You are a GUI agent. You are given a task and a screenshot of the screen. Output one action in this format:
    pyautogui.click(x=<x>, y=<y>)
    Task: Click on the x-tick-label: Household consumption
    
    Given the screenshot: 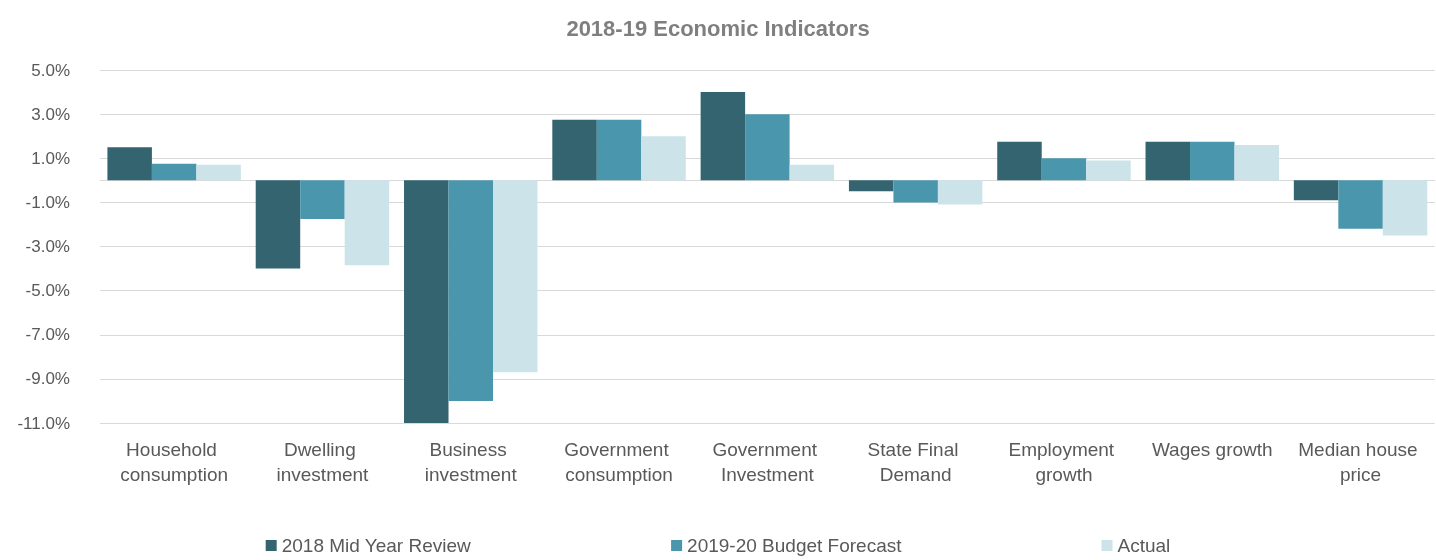 What is the action you would take?
    pyautogui.click(x=174, y=462)
    